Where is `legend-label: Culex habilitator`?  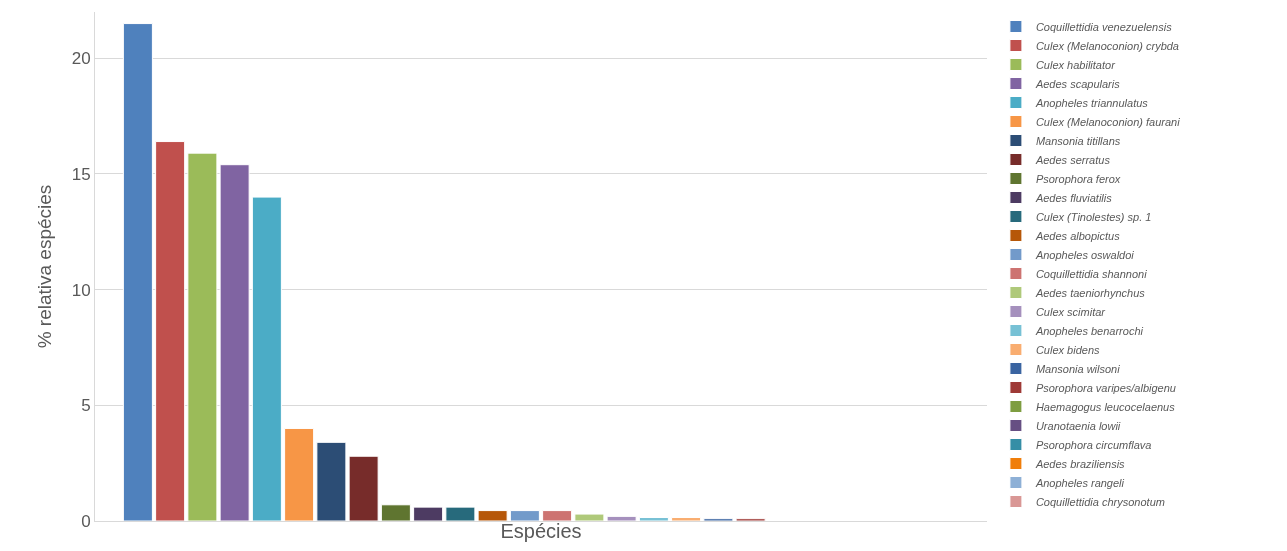
legend-label: Culex habilitator is located at coordinates (1076, 64).